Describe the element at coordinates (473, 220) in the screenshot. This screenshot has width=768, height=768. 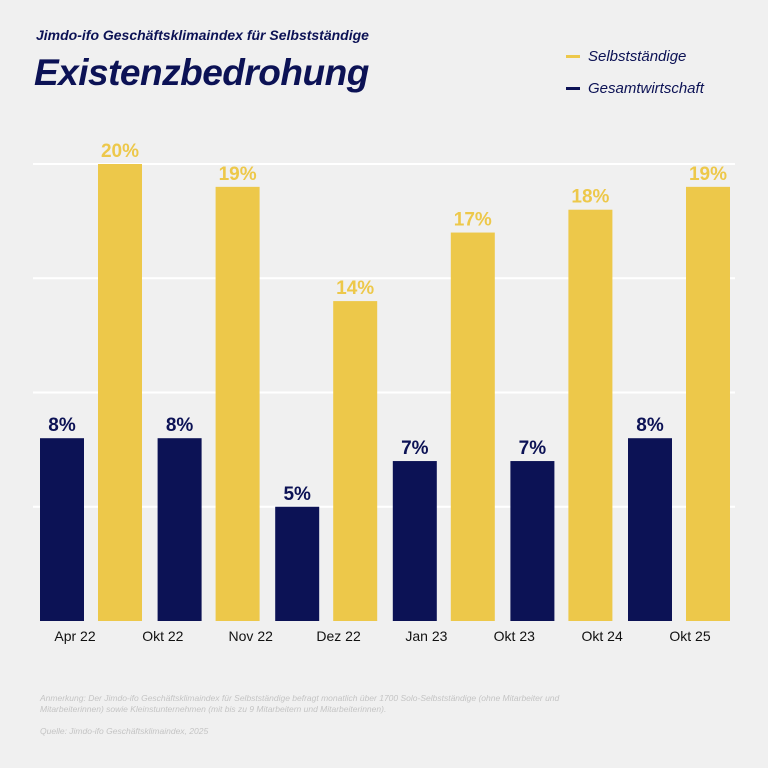
I see `data-label: 17%` at that location.